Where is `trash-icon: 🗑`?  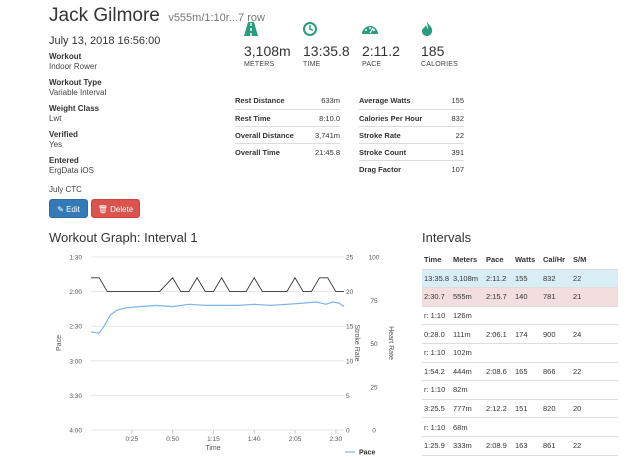
trash-icon: 🗑 is located at coordinates (102, 209).